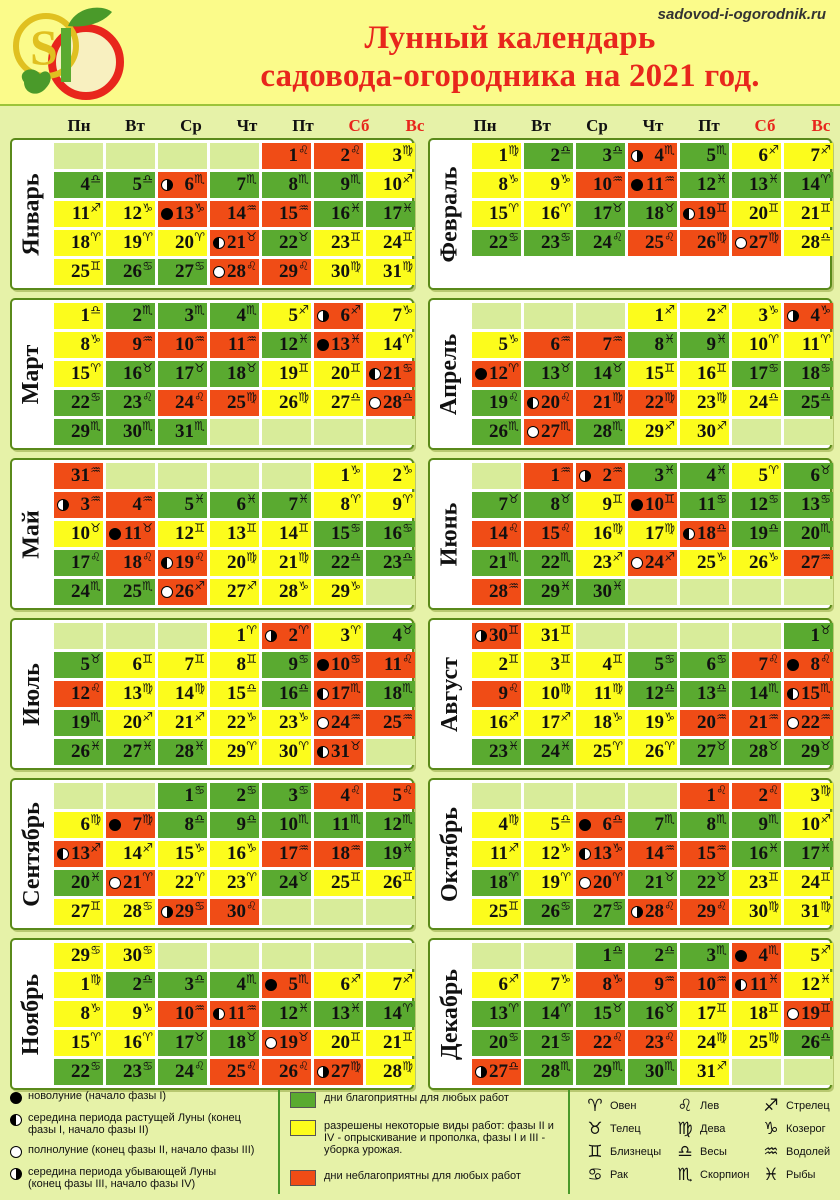  What do you see at coordinates (182, 214) in the screenshot?
I see `day-cell: 13 ♑` at bounding box center [182, 214].